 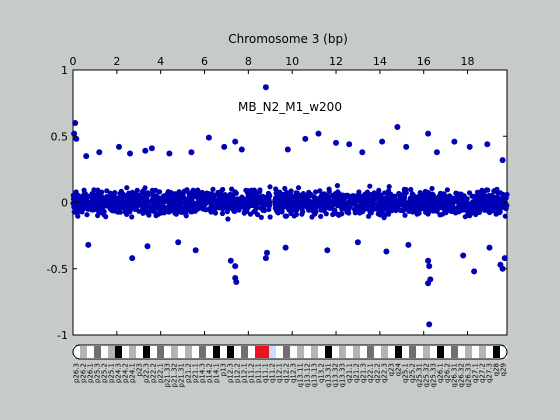 I want to click on ideogram-band-label: q13.12, so click(x=308, y=375).